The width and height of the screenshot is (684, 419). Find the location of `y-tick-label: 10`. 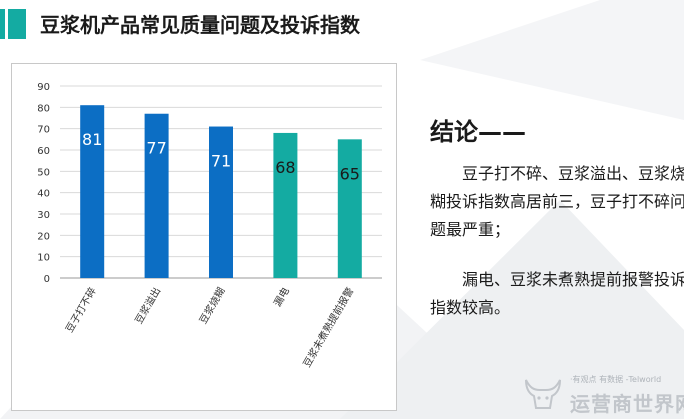

y-tick-label: 10 is located at coordinates (43, 258).